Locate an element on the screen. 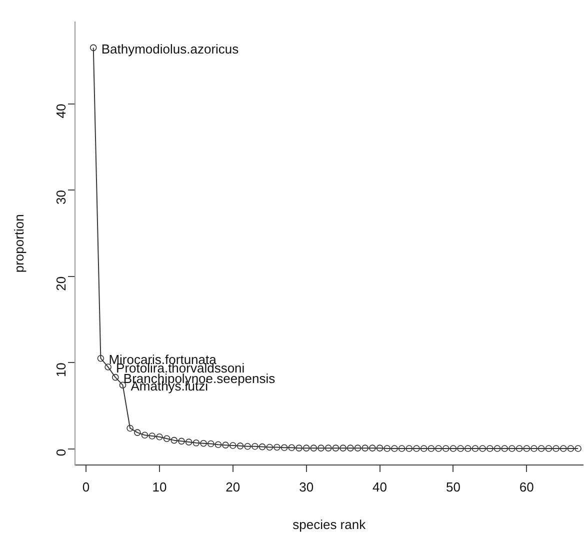 The width and height of the screenshot is (588, 545). x-tick-label: 20 is located at coordinates (233, 486).